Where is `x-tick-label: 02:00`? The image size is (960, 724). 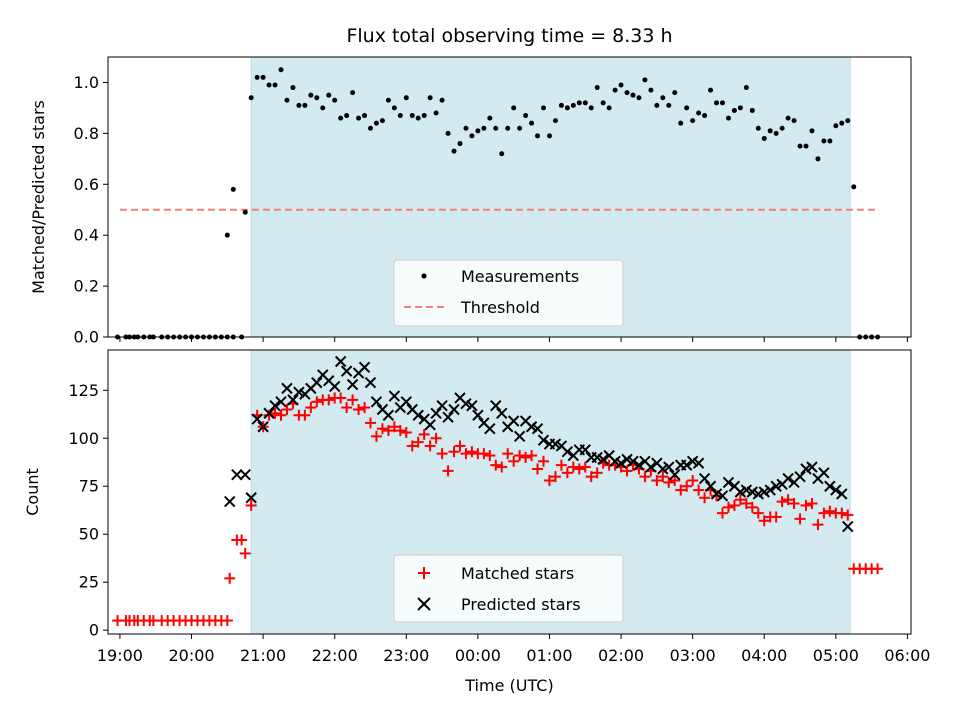
x-tick-label: 02:00 is located at coordinates (621, 655).